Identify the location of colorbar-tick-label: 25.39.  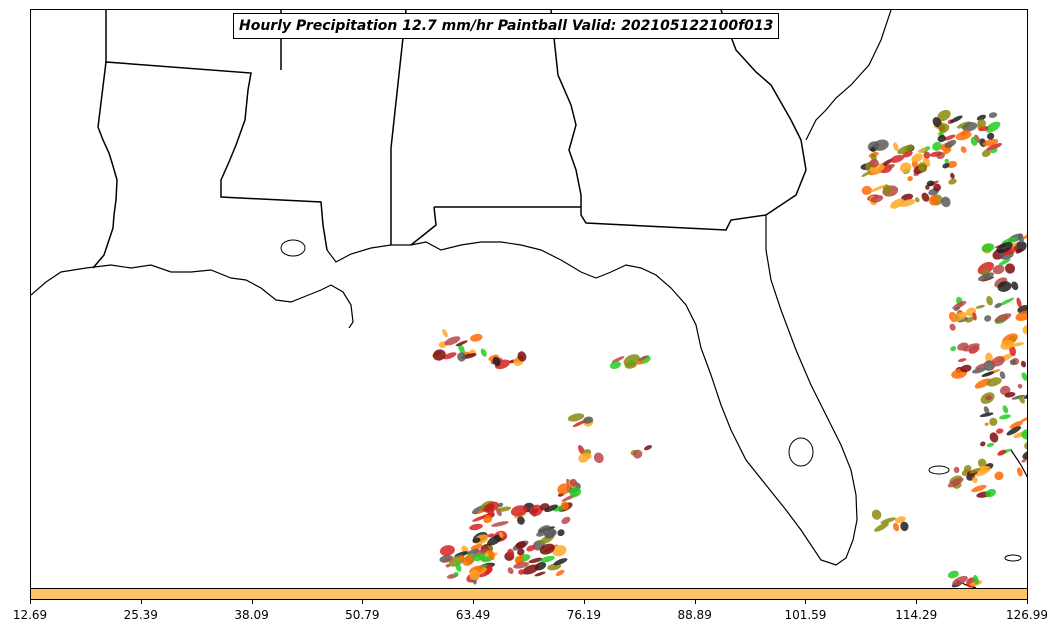
(140, 615).